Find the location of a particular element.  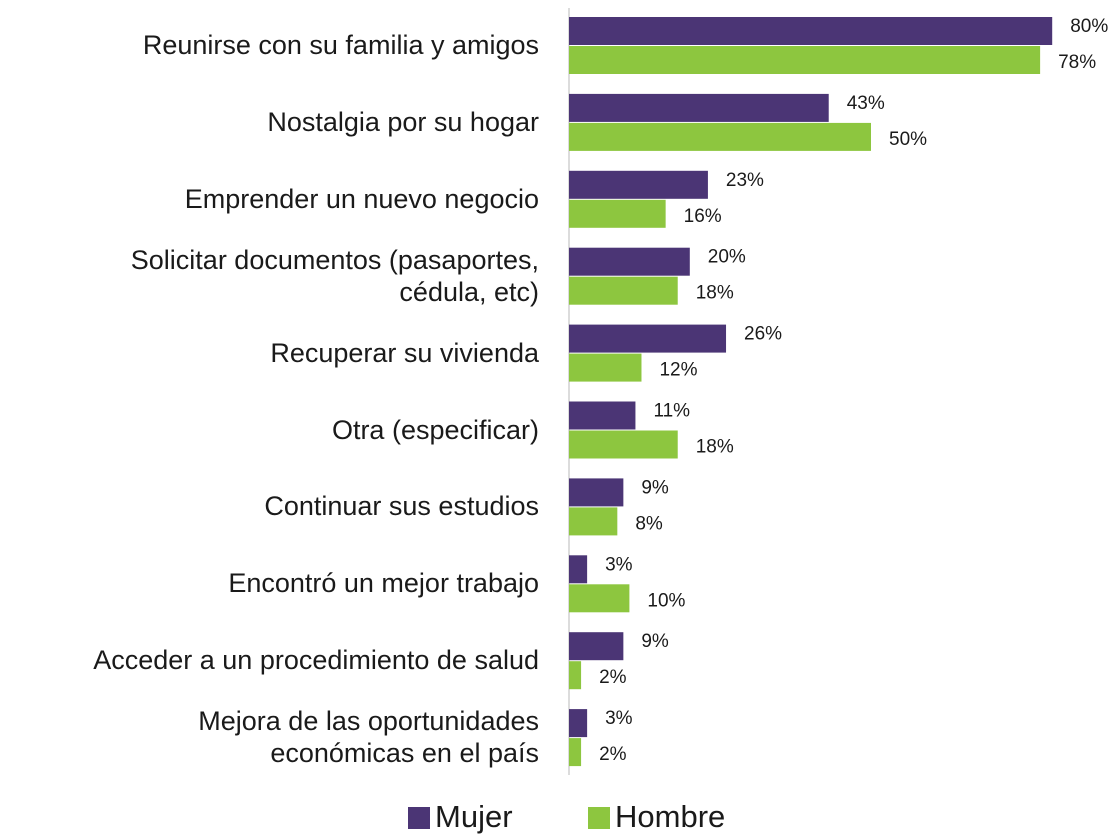

value-label: 8% is located at coordinates (649, 523).